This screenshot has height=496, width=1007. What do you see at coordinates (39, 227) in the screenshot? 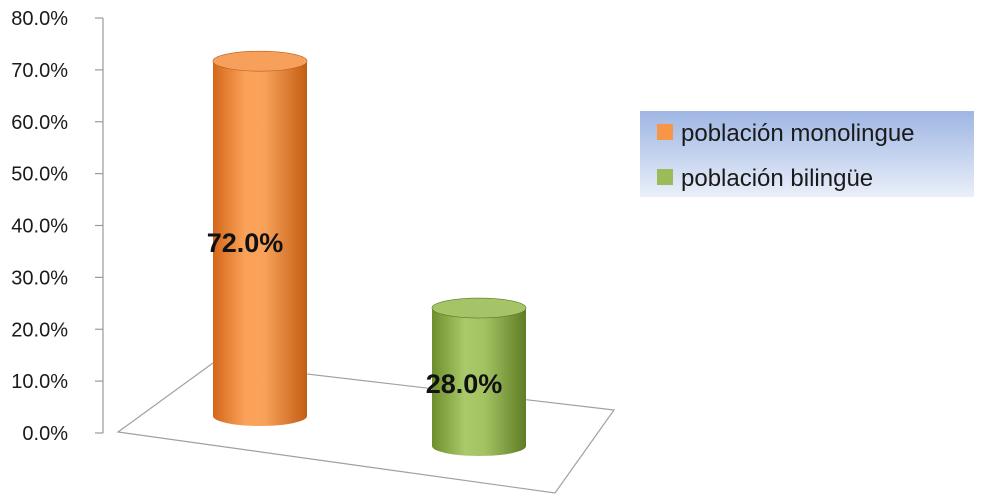
I see `y-tick-label: 40.0%` at bounding box center [39, 227].